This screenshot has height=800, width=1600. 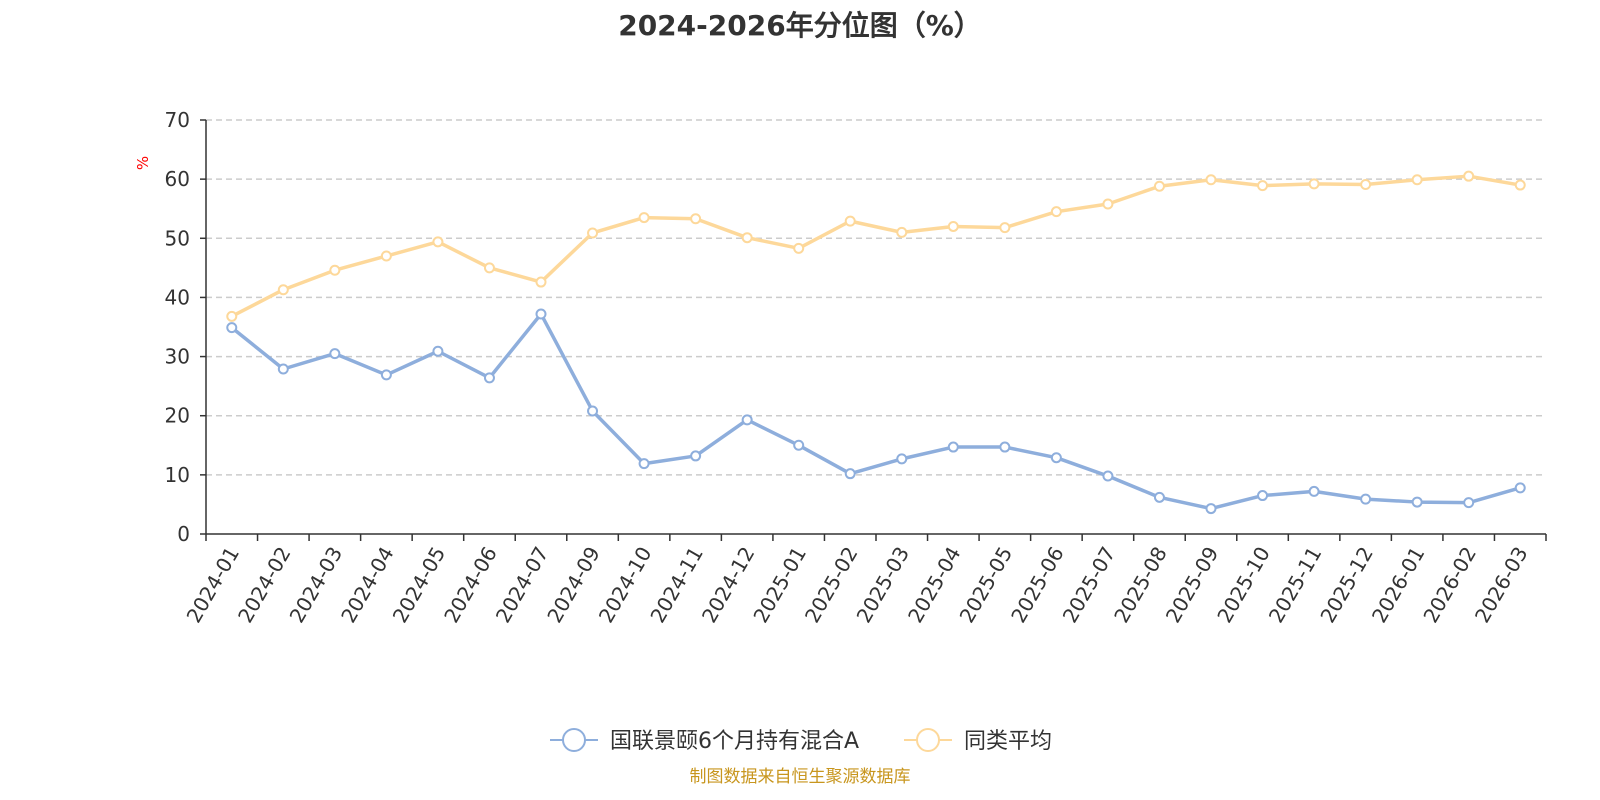 What do you see at coordinates (800, 25) in the screenshot?
I see `chart-title: 2024-2026年分位图（%）` at bounding box center [800, 25].